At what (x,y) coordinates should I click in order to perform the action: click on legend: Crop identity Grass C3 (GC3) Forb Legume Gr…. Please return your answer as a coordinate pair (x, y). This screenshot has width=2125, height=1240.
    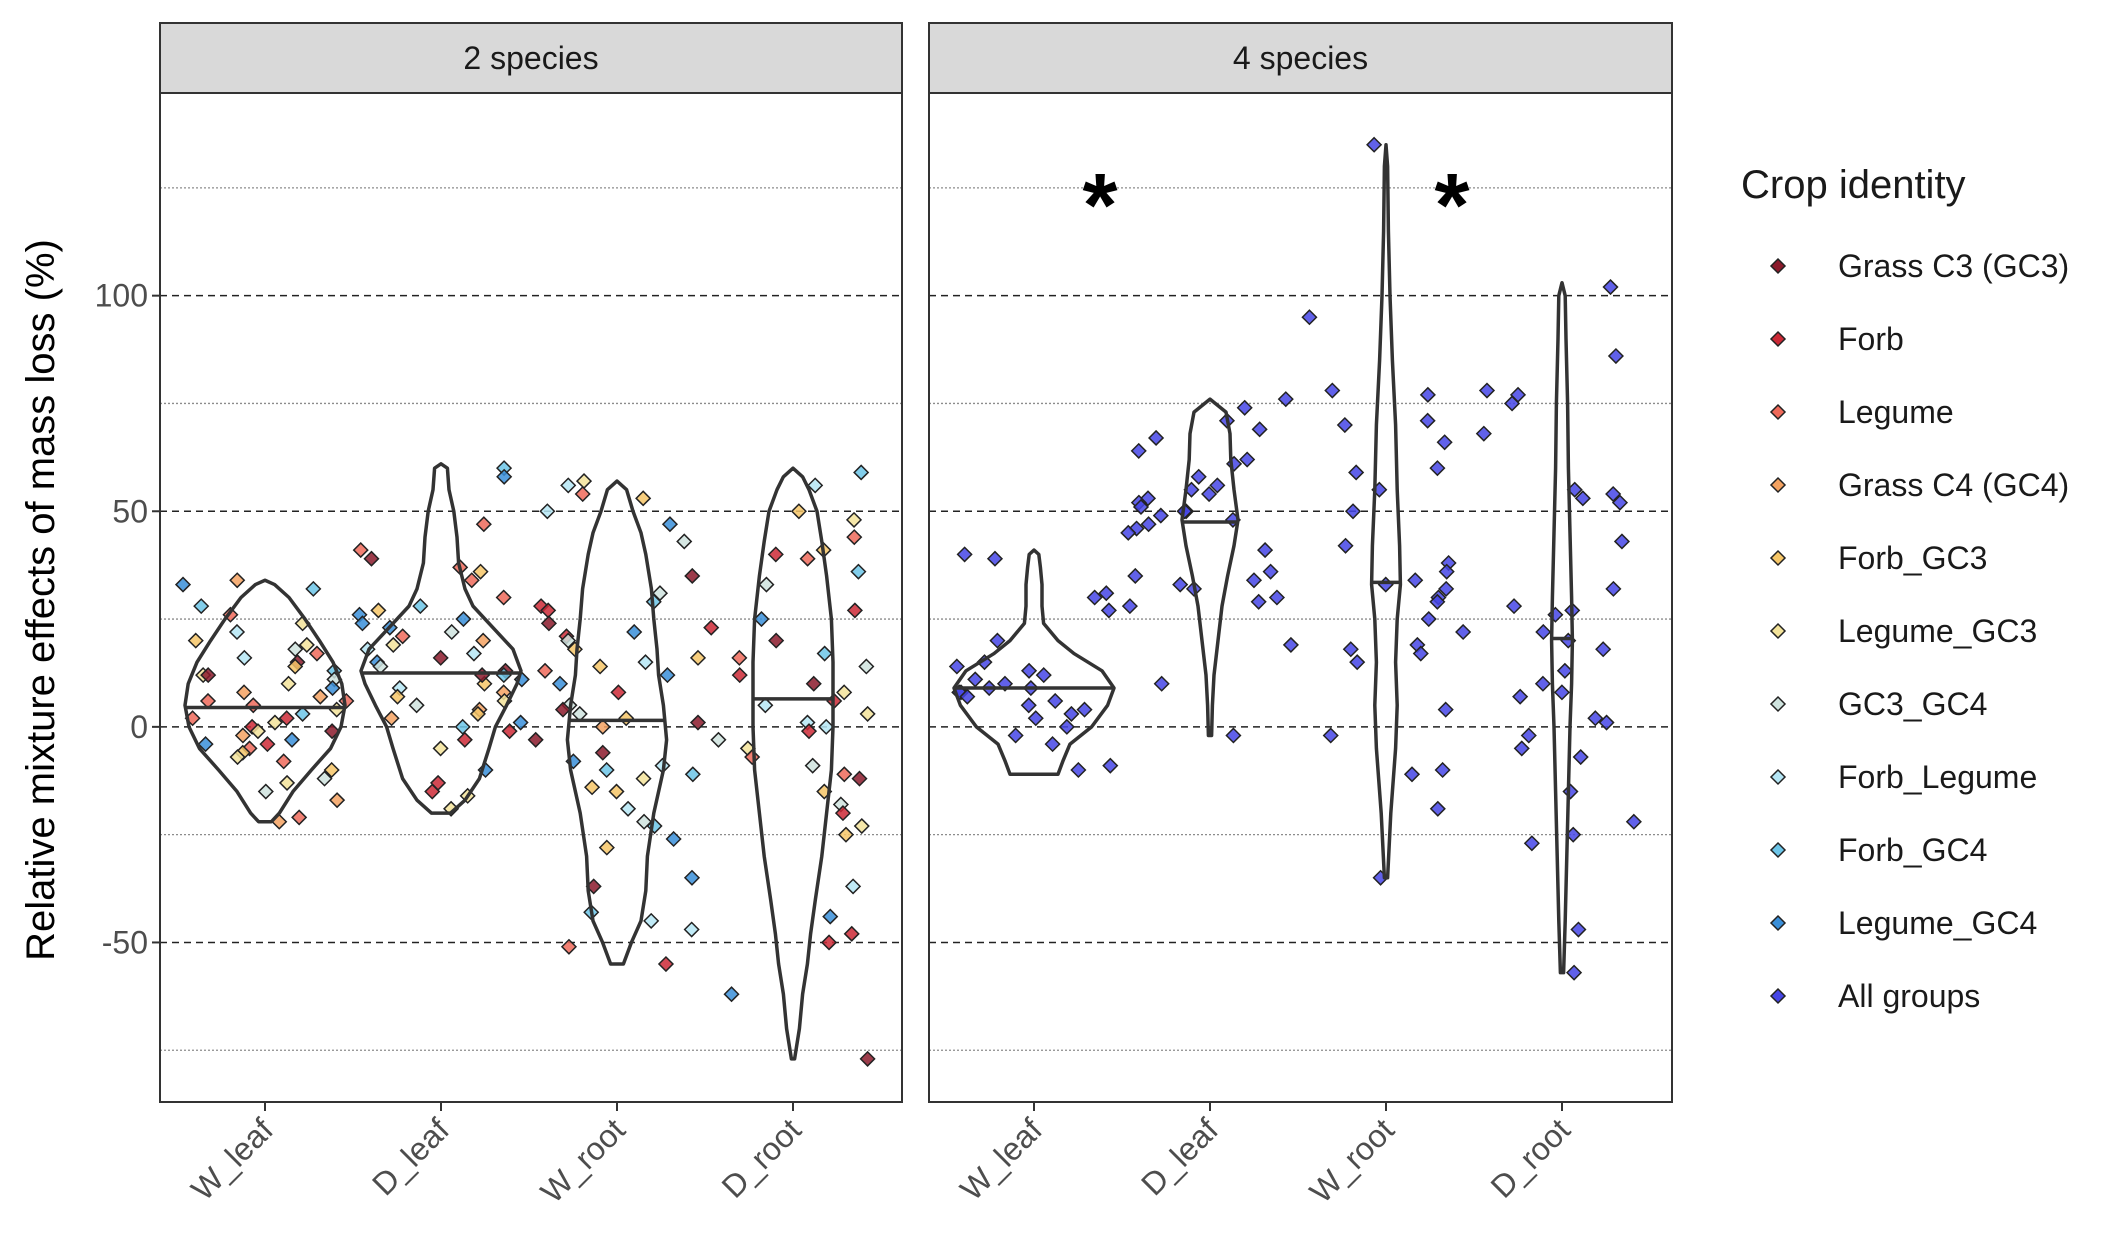
    Looking at the image, I should click on (1905, 588).